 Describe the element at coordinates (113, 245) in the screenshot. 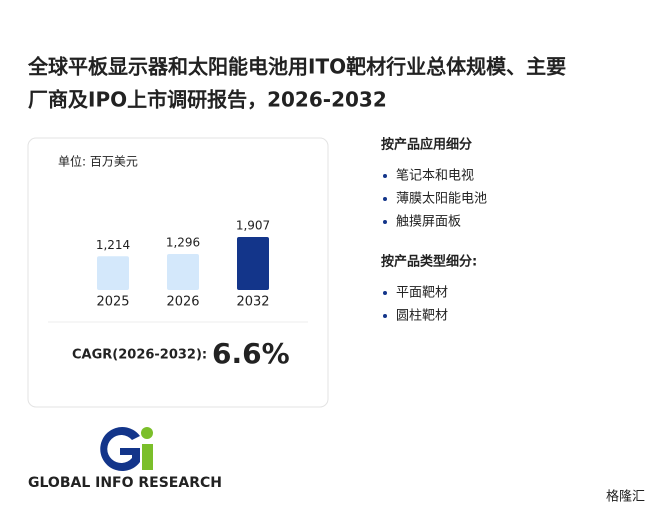

I see `value-label: 1,214` at that location.